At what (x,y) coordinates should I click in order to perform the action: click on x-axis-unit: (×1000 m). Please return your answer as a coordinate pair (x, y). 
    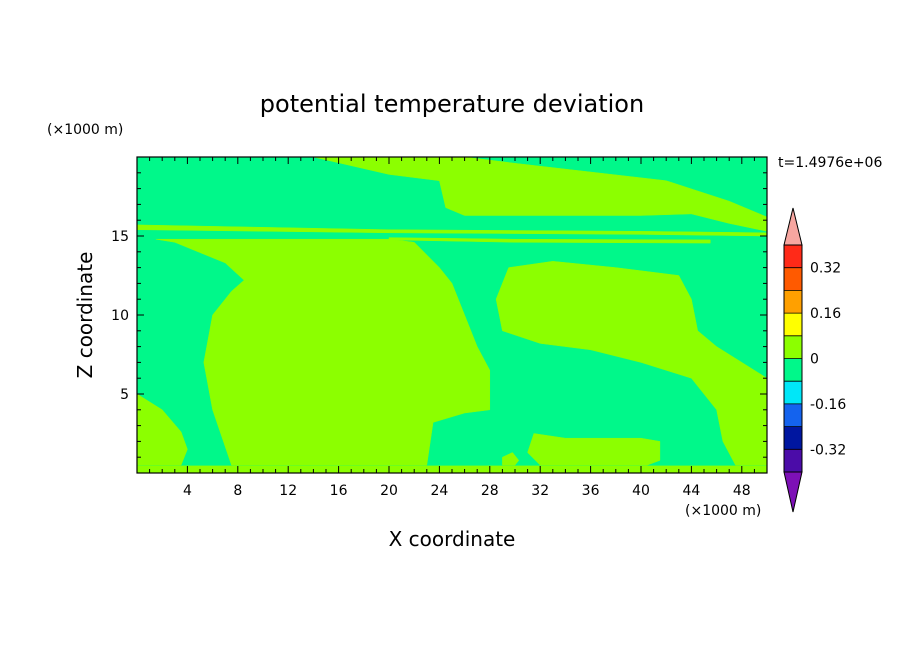
    Looking at the image, I should click on (723, 511).